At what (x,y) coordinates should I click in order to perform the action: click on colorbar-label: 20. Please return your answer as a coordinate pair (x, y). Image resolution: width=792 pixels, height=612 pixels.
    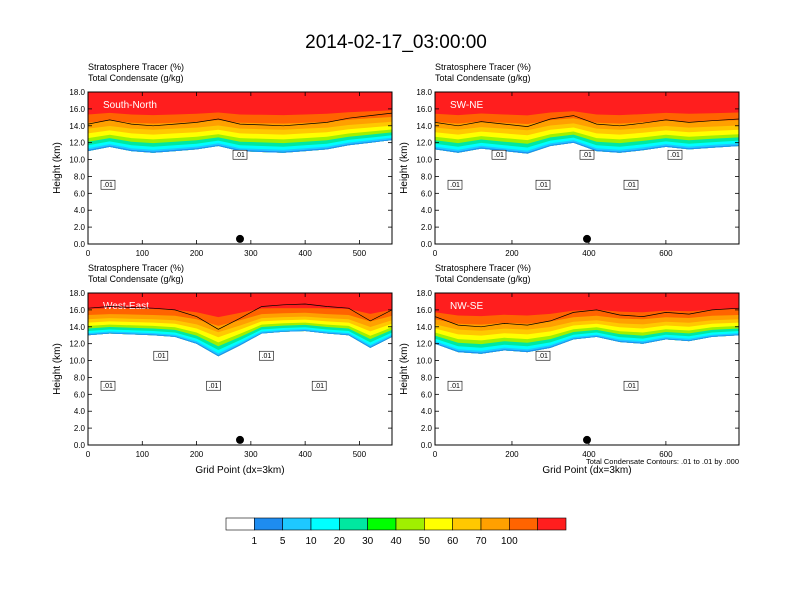
    Looking at the image, I should click on (340, 541).